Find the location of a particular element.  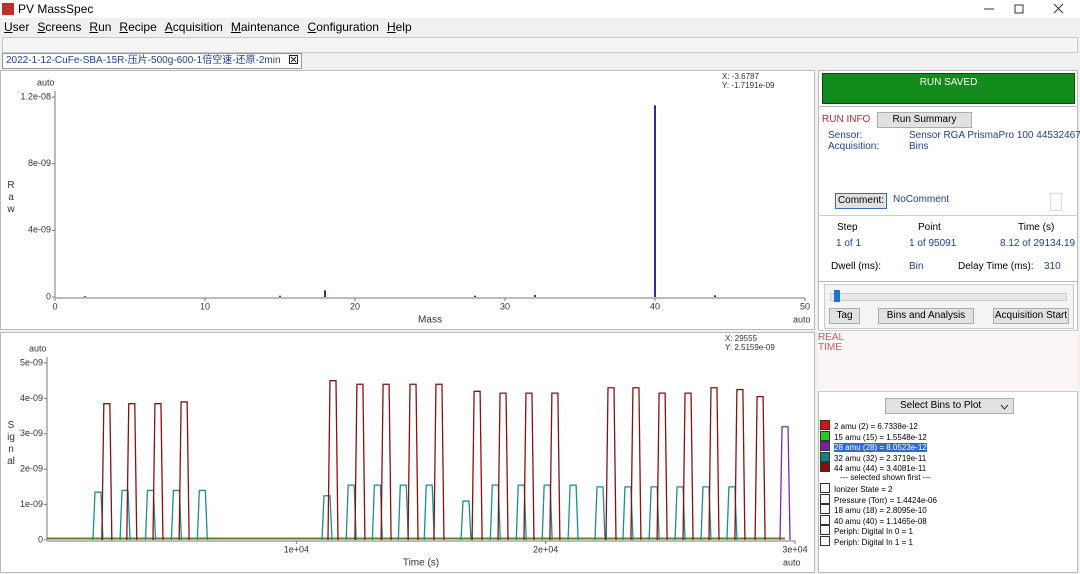

y-axis-label: Signal is located at coordinates (11, 443).